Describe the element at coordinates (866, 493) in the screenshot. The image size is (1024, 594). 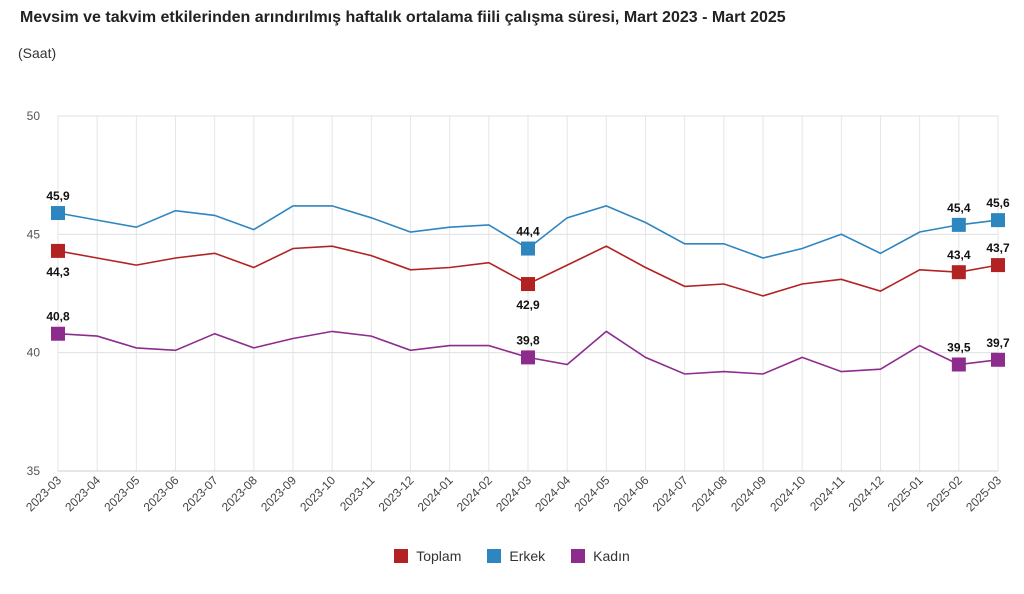
I see `x-tick-label: 2024-12` at that location.